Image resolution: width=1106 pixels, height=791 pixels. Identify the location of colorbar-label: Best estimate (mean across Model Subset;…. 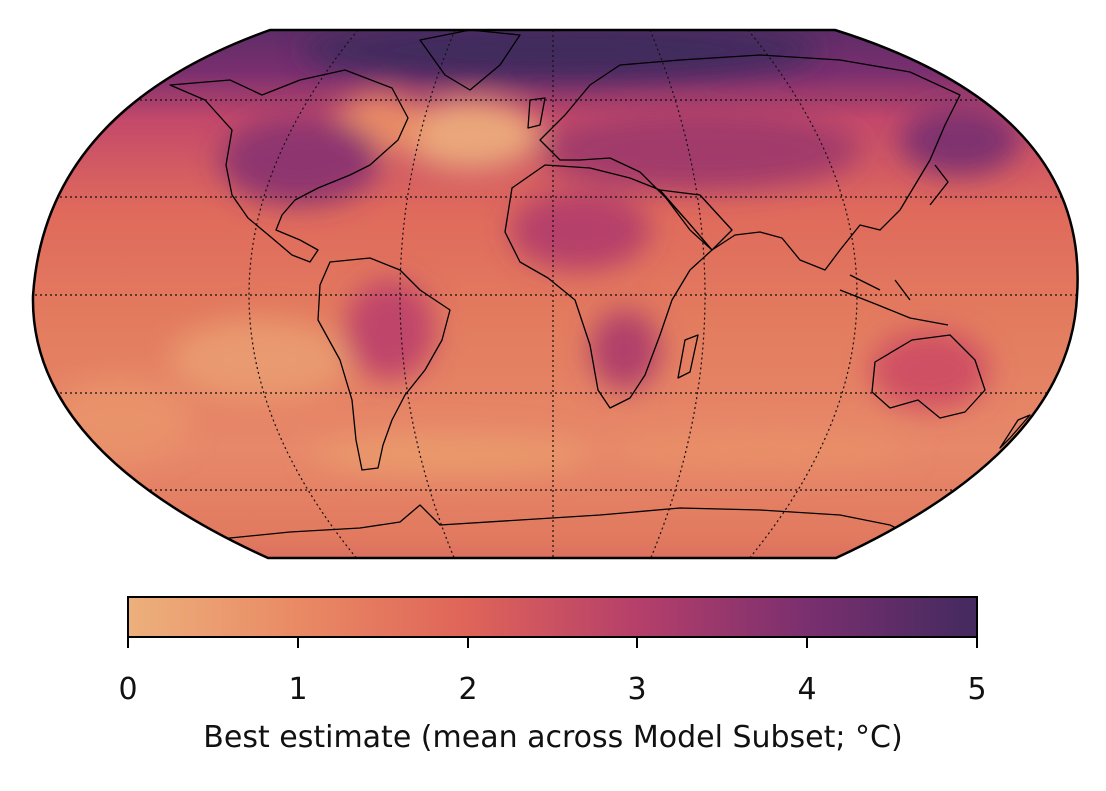
(553, 737).